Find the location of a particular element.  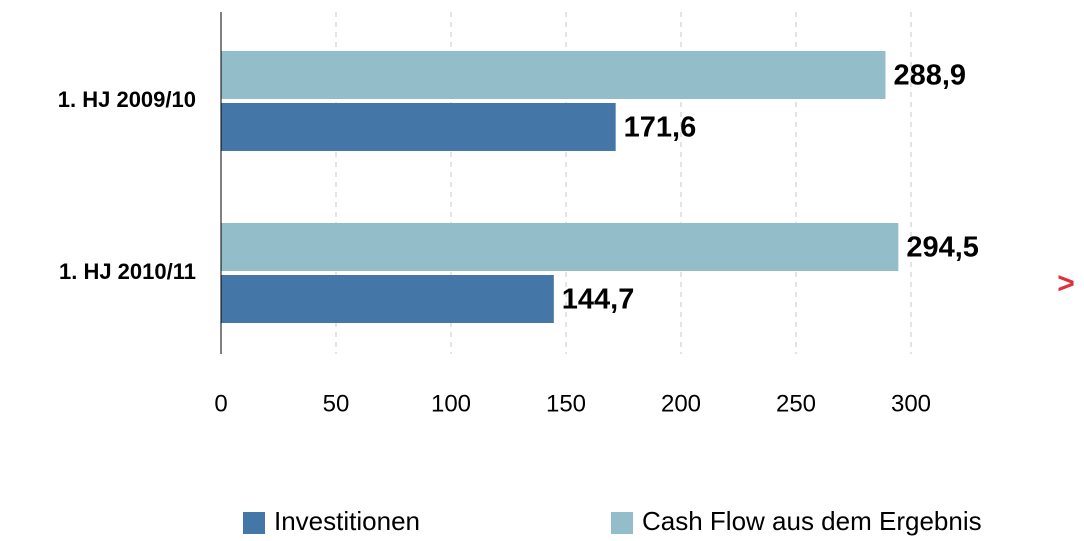

x-tick-label: 0 is located at coordinates (220, 403).